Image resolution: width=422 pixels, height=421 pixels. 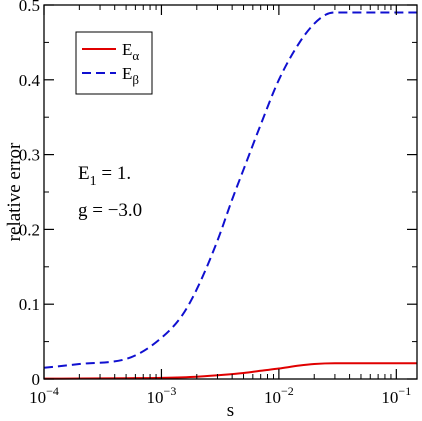 What do you see at coordinates (44, 395) in the screenshot?
I see `x-tick-label: 10⁻⁴` at bounding box center [44, 395].